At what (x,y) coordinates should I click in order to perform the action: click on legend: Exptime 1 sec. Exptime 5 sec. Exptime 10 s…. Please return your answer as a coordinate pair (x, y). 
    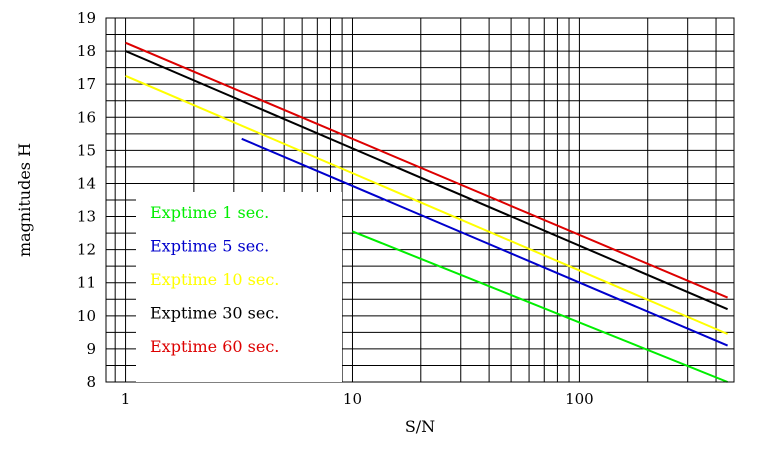
    Looking at the image, I should click on (239, 287).